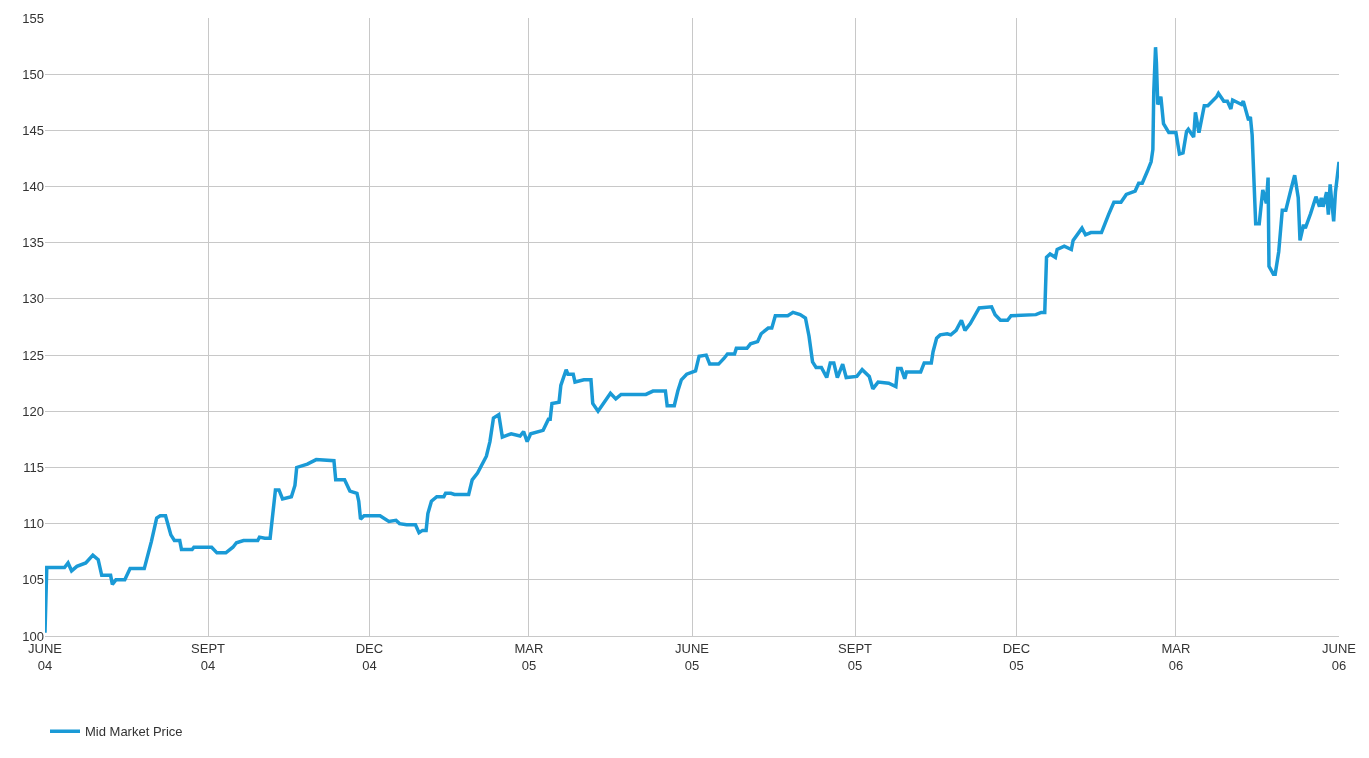  Describe the element at coordinates (33, 130) in the screenshot. I see `y-tick-label: 145` at that location.